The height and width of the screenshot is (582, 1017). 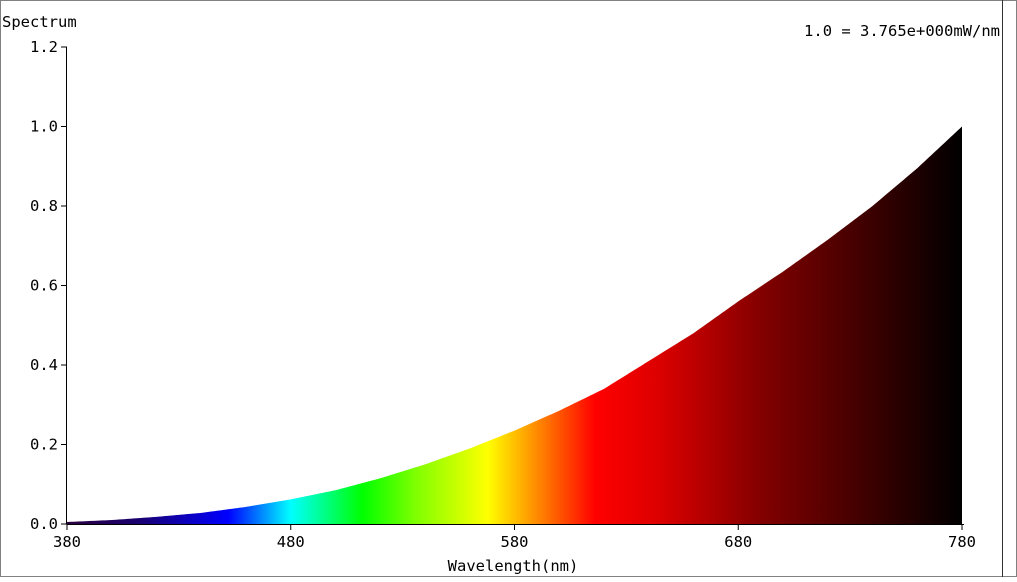 I want to click on y-tick-label: 0.2, so click(x=44, y=445).